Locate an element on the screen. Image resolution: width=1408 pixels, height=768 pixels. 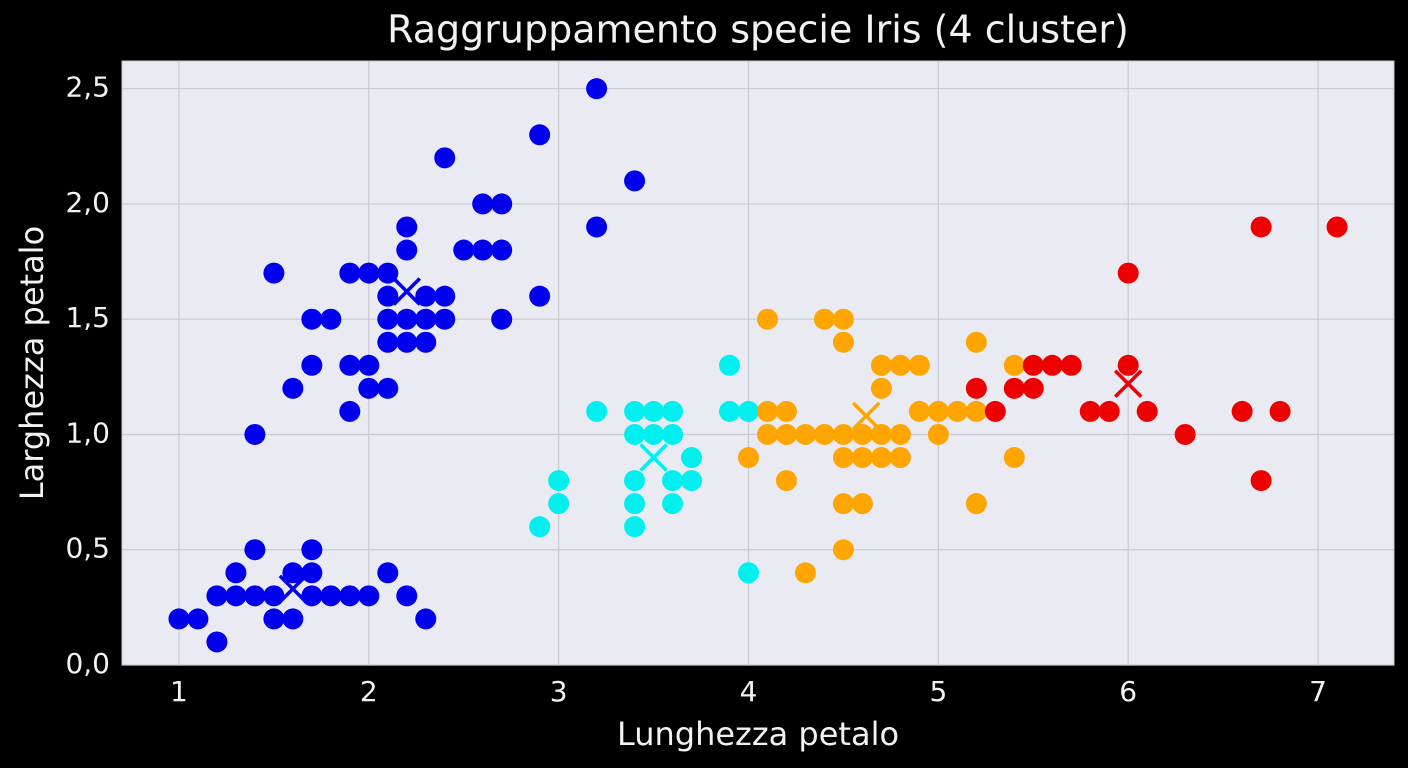
x-axis-label: Lunghezza petalo is located at coordinates (758, 734).